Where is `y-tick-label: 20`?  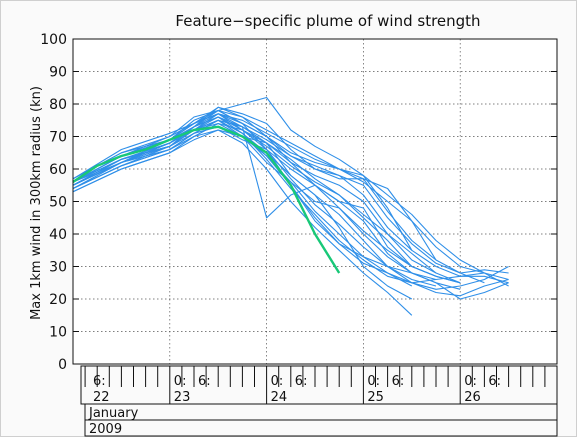 y-tick-label: 20 is located at coordinates (58, 300).